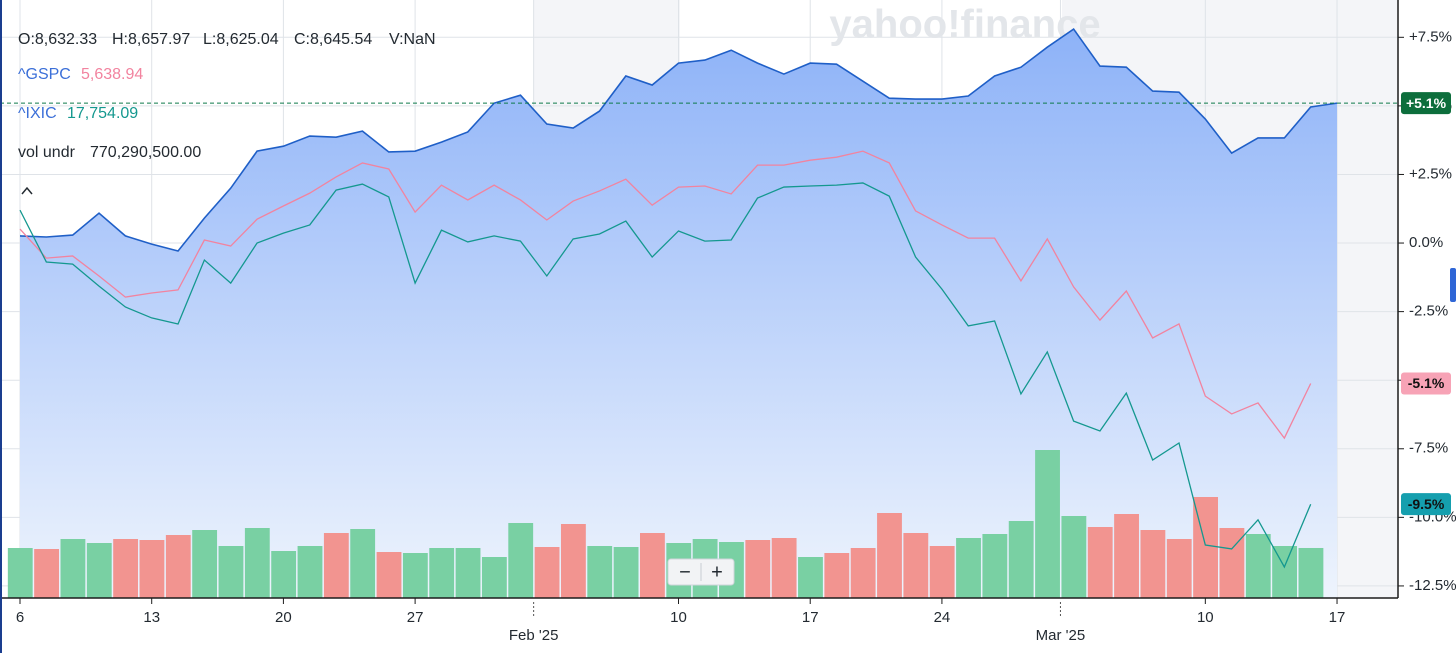 This screenshot has width=1456, height=653. Describe the element at coordinates (717, 572) in the screenshot. I see `zoom-in: +` at that location.